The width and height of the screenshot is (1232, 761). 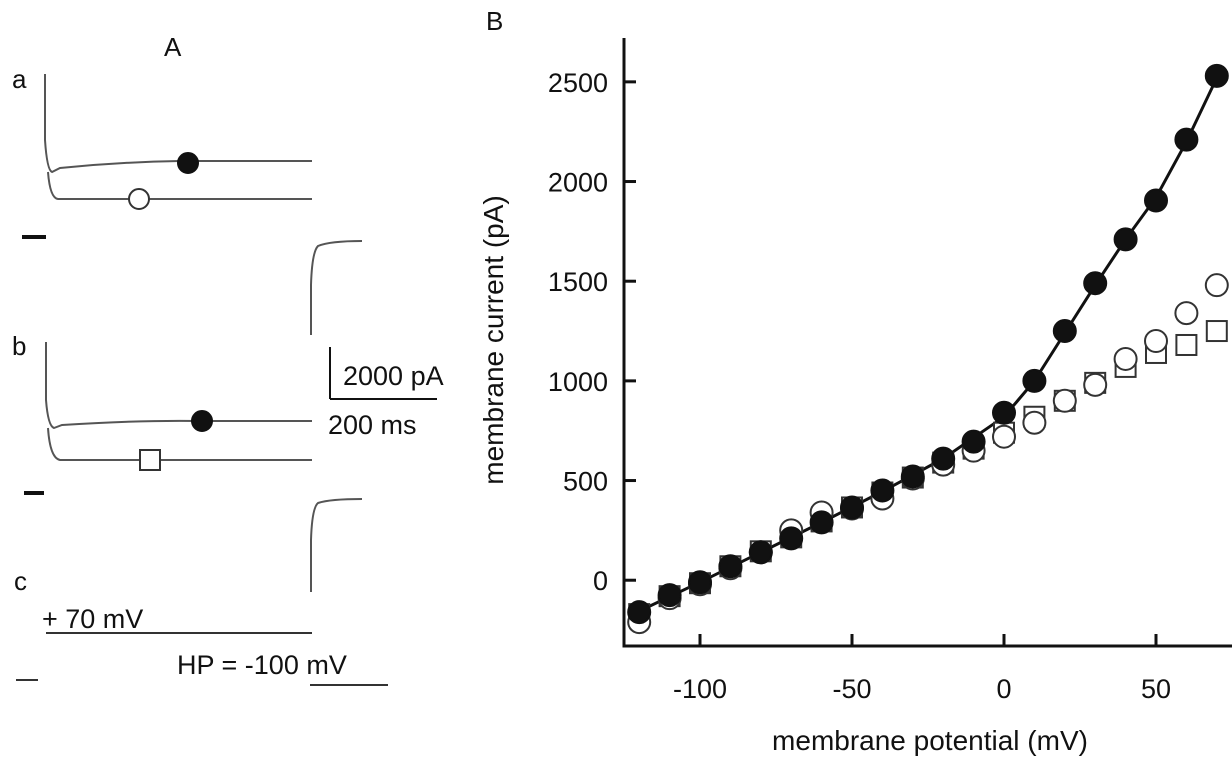 I want to click on panel-a-letter: A, so click(x=173, y=47).